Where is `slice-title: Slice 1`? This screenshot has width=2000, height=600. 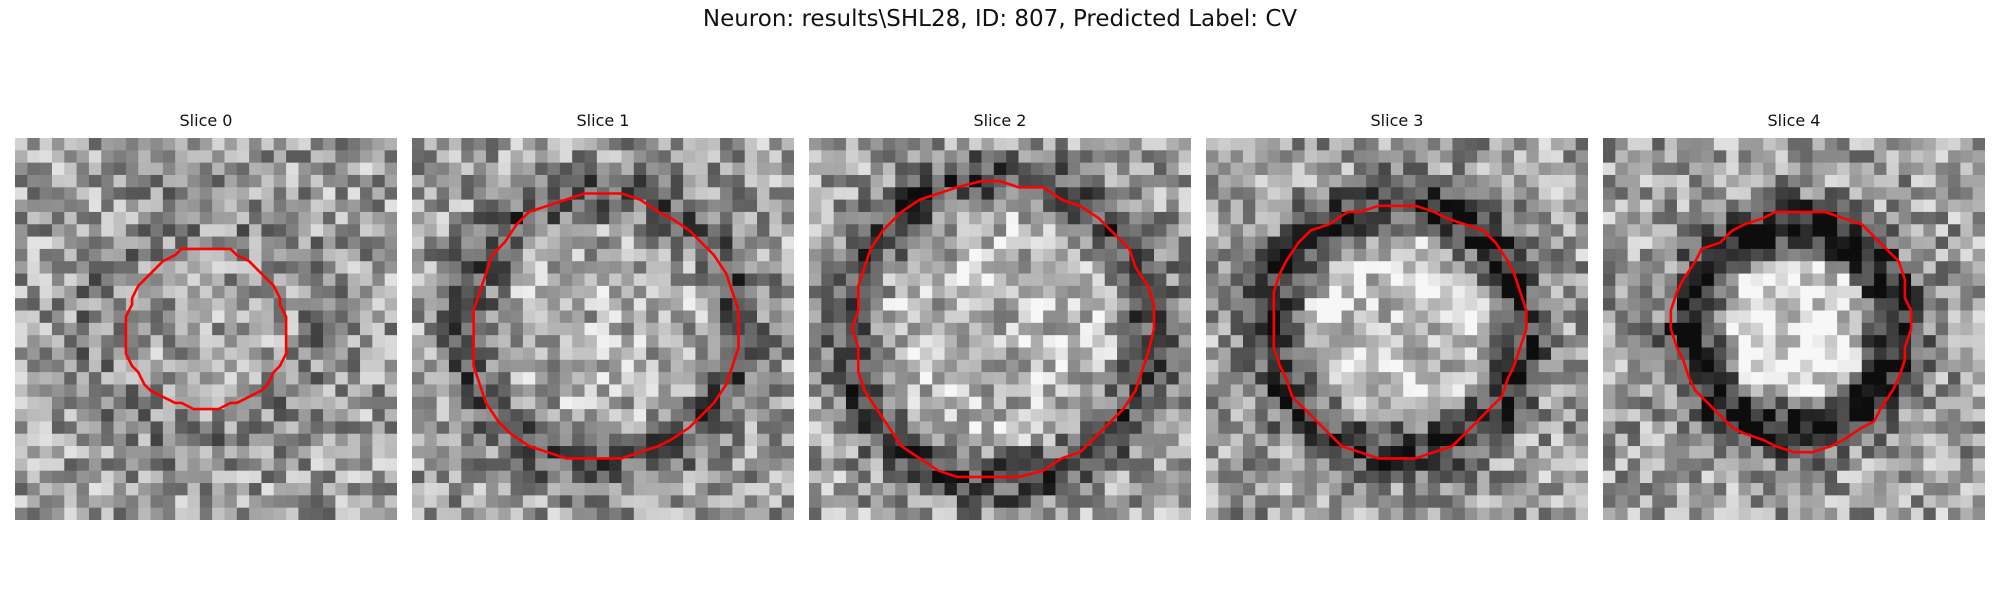
slice-title: Slice 1 is located at coordinates (603, 120).